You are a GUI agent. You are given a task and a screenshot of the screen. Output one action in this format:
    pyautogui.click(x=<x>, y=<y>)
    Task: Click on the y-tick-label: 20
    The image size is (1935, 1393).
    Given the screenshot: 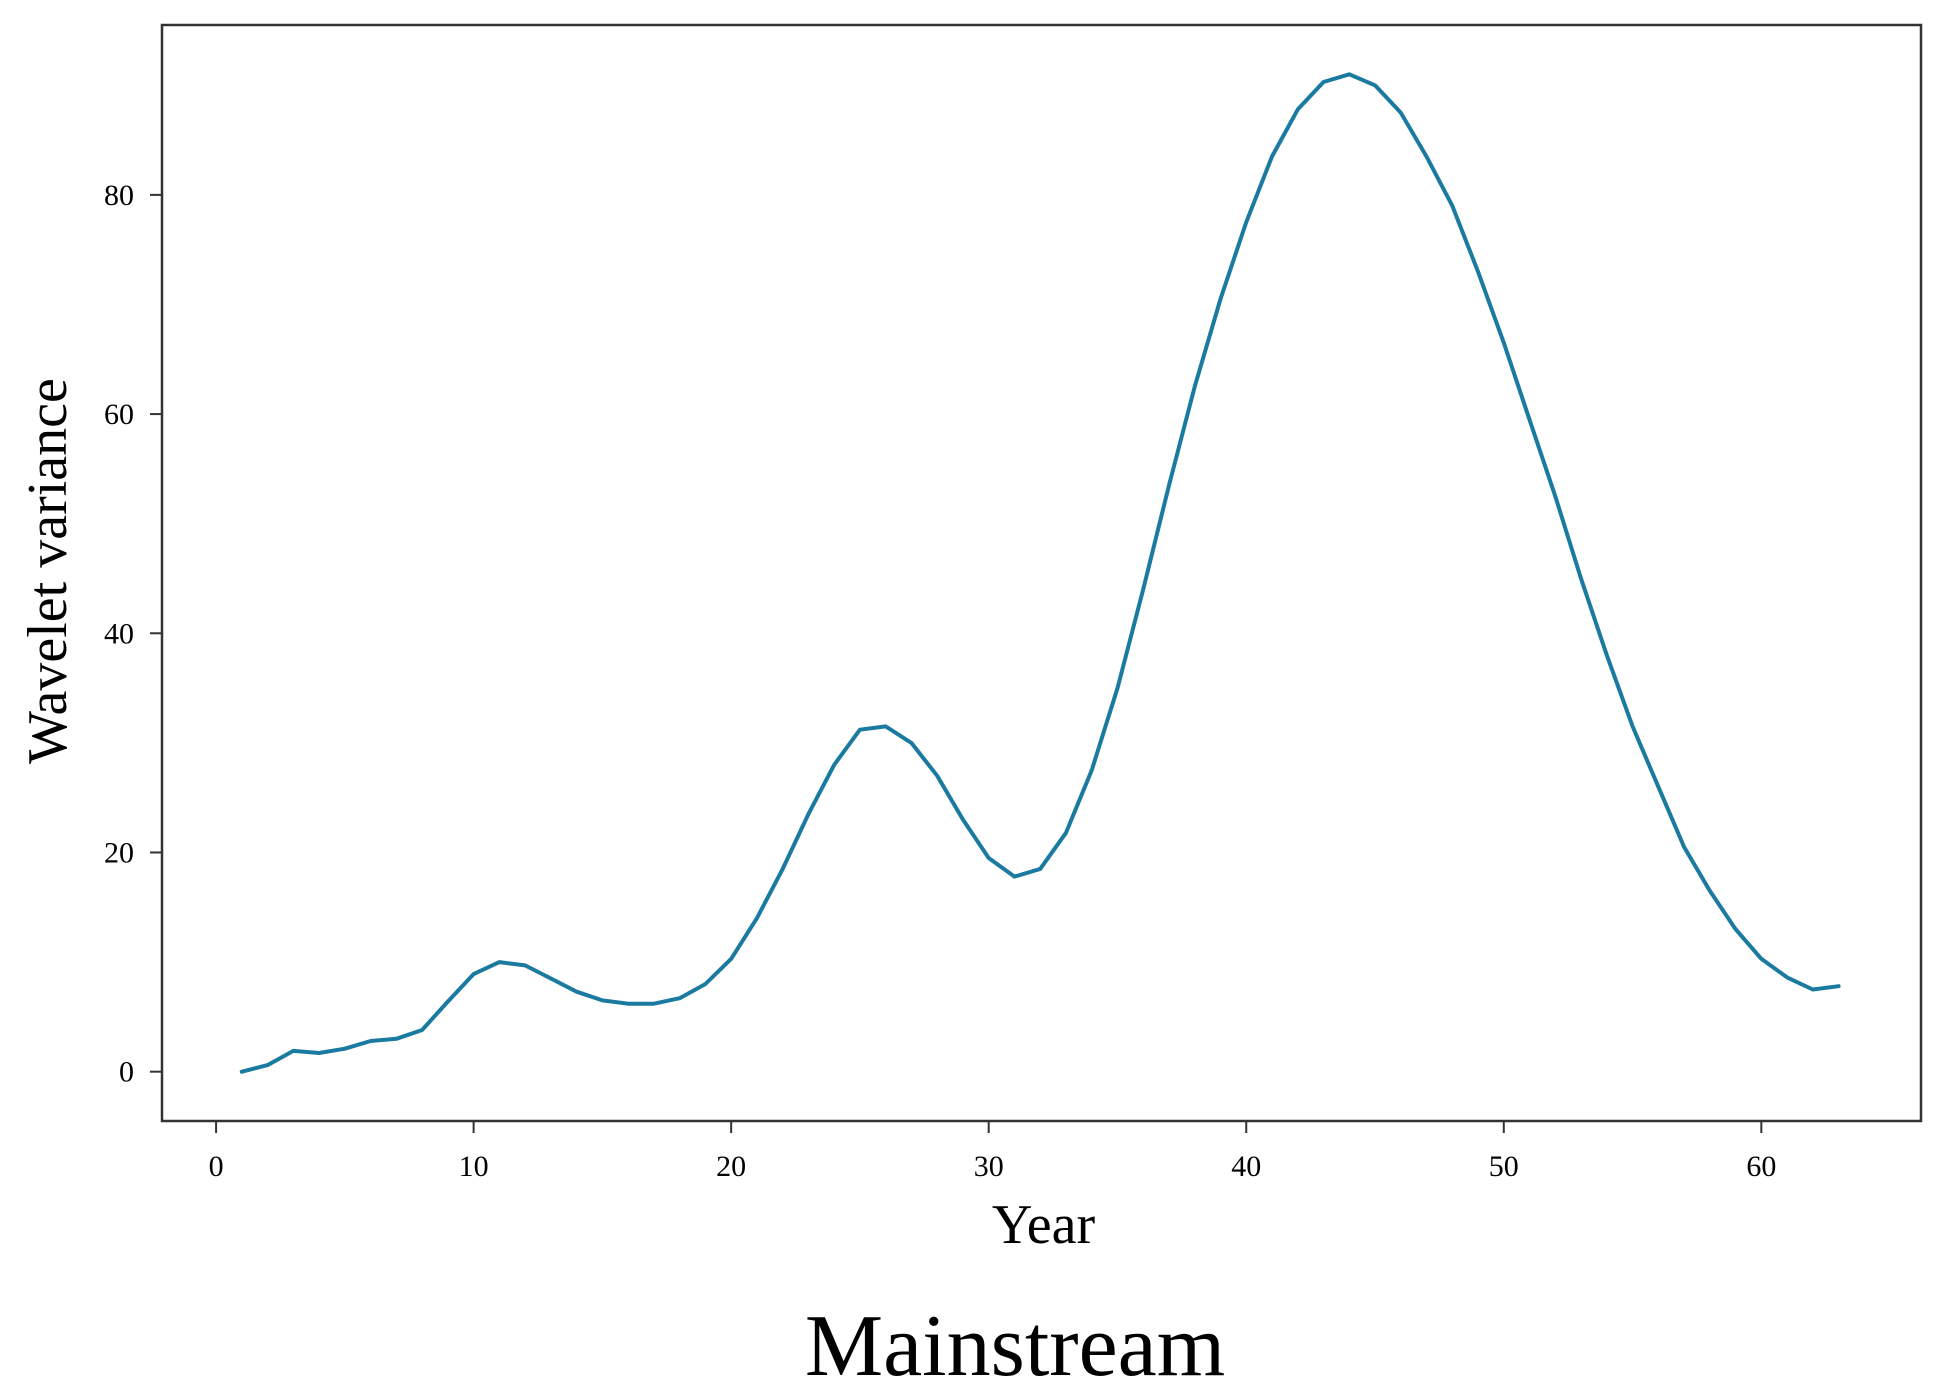 What is the action you would take?
    pyautogui.click(x=119, y=852)
    